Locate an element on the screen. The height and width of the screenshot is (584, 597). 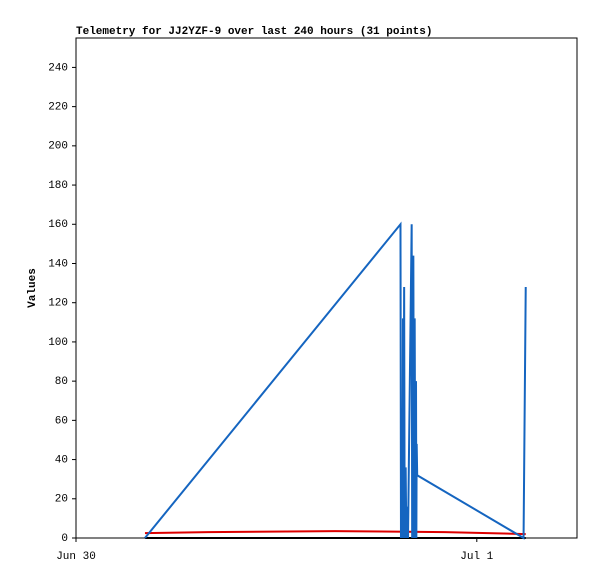
y-tick-label: 120 is located at coordinates (58, 304).